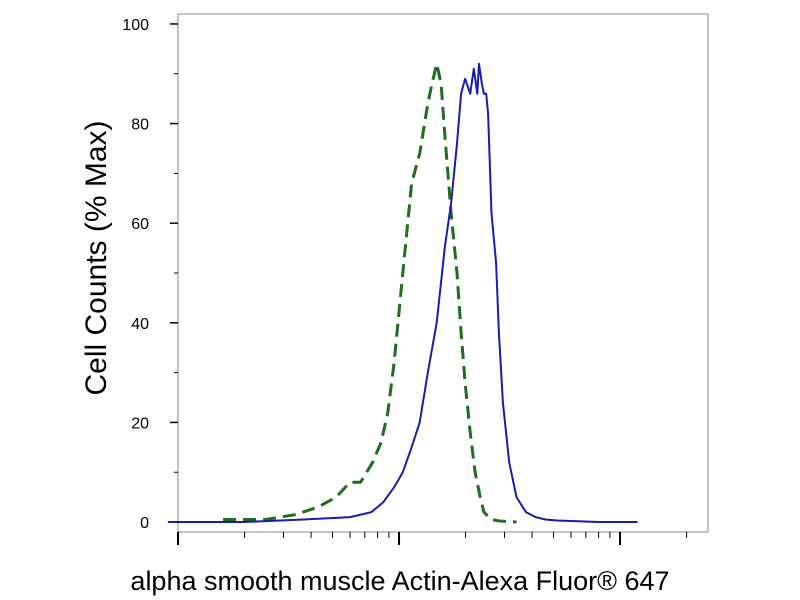  I want to click on y-tick-label: 60, so click(140, 224).